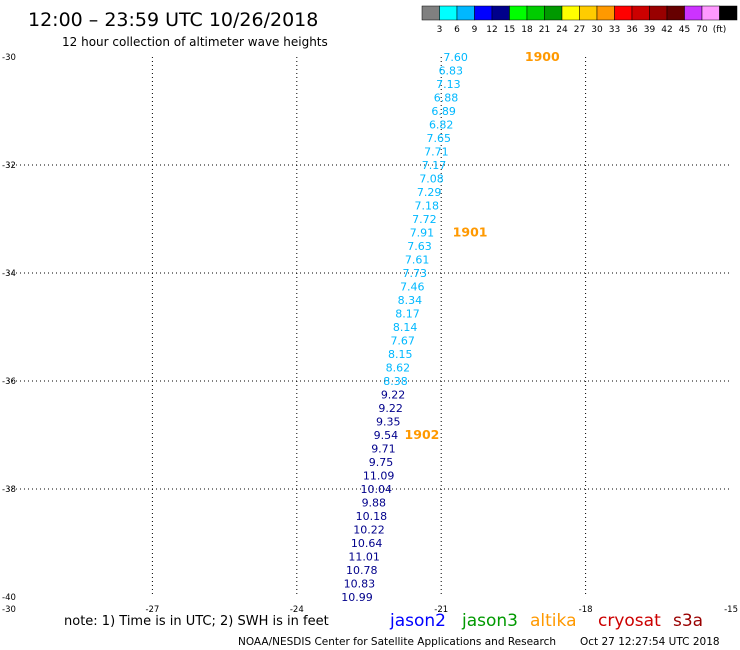 Image resolution: width=740 pixels, height=650 pixels. Describe the element at coordinates (562, 30) in the screenshot. I see `colorbar-label: 24` at that location.